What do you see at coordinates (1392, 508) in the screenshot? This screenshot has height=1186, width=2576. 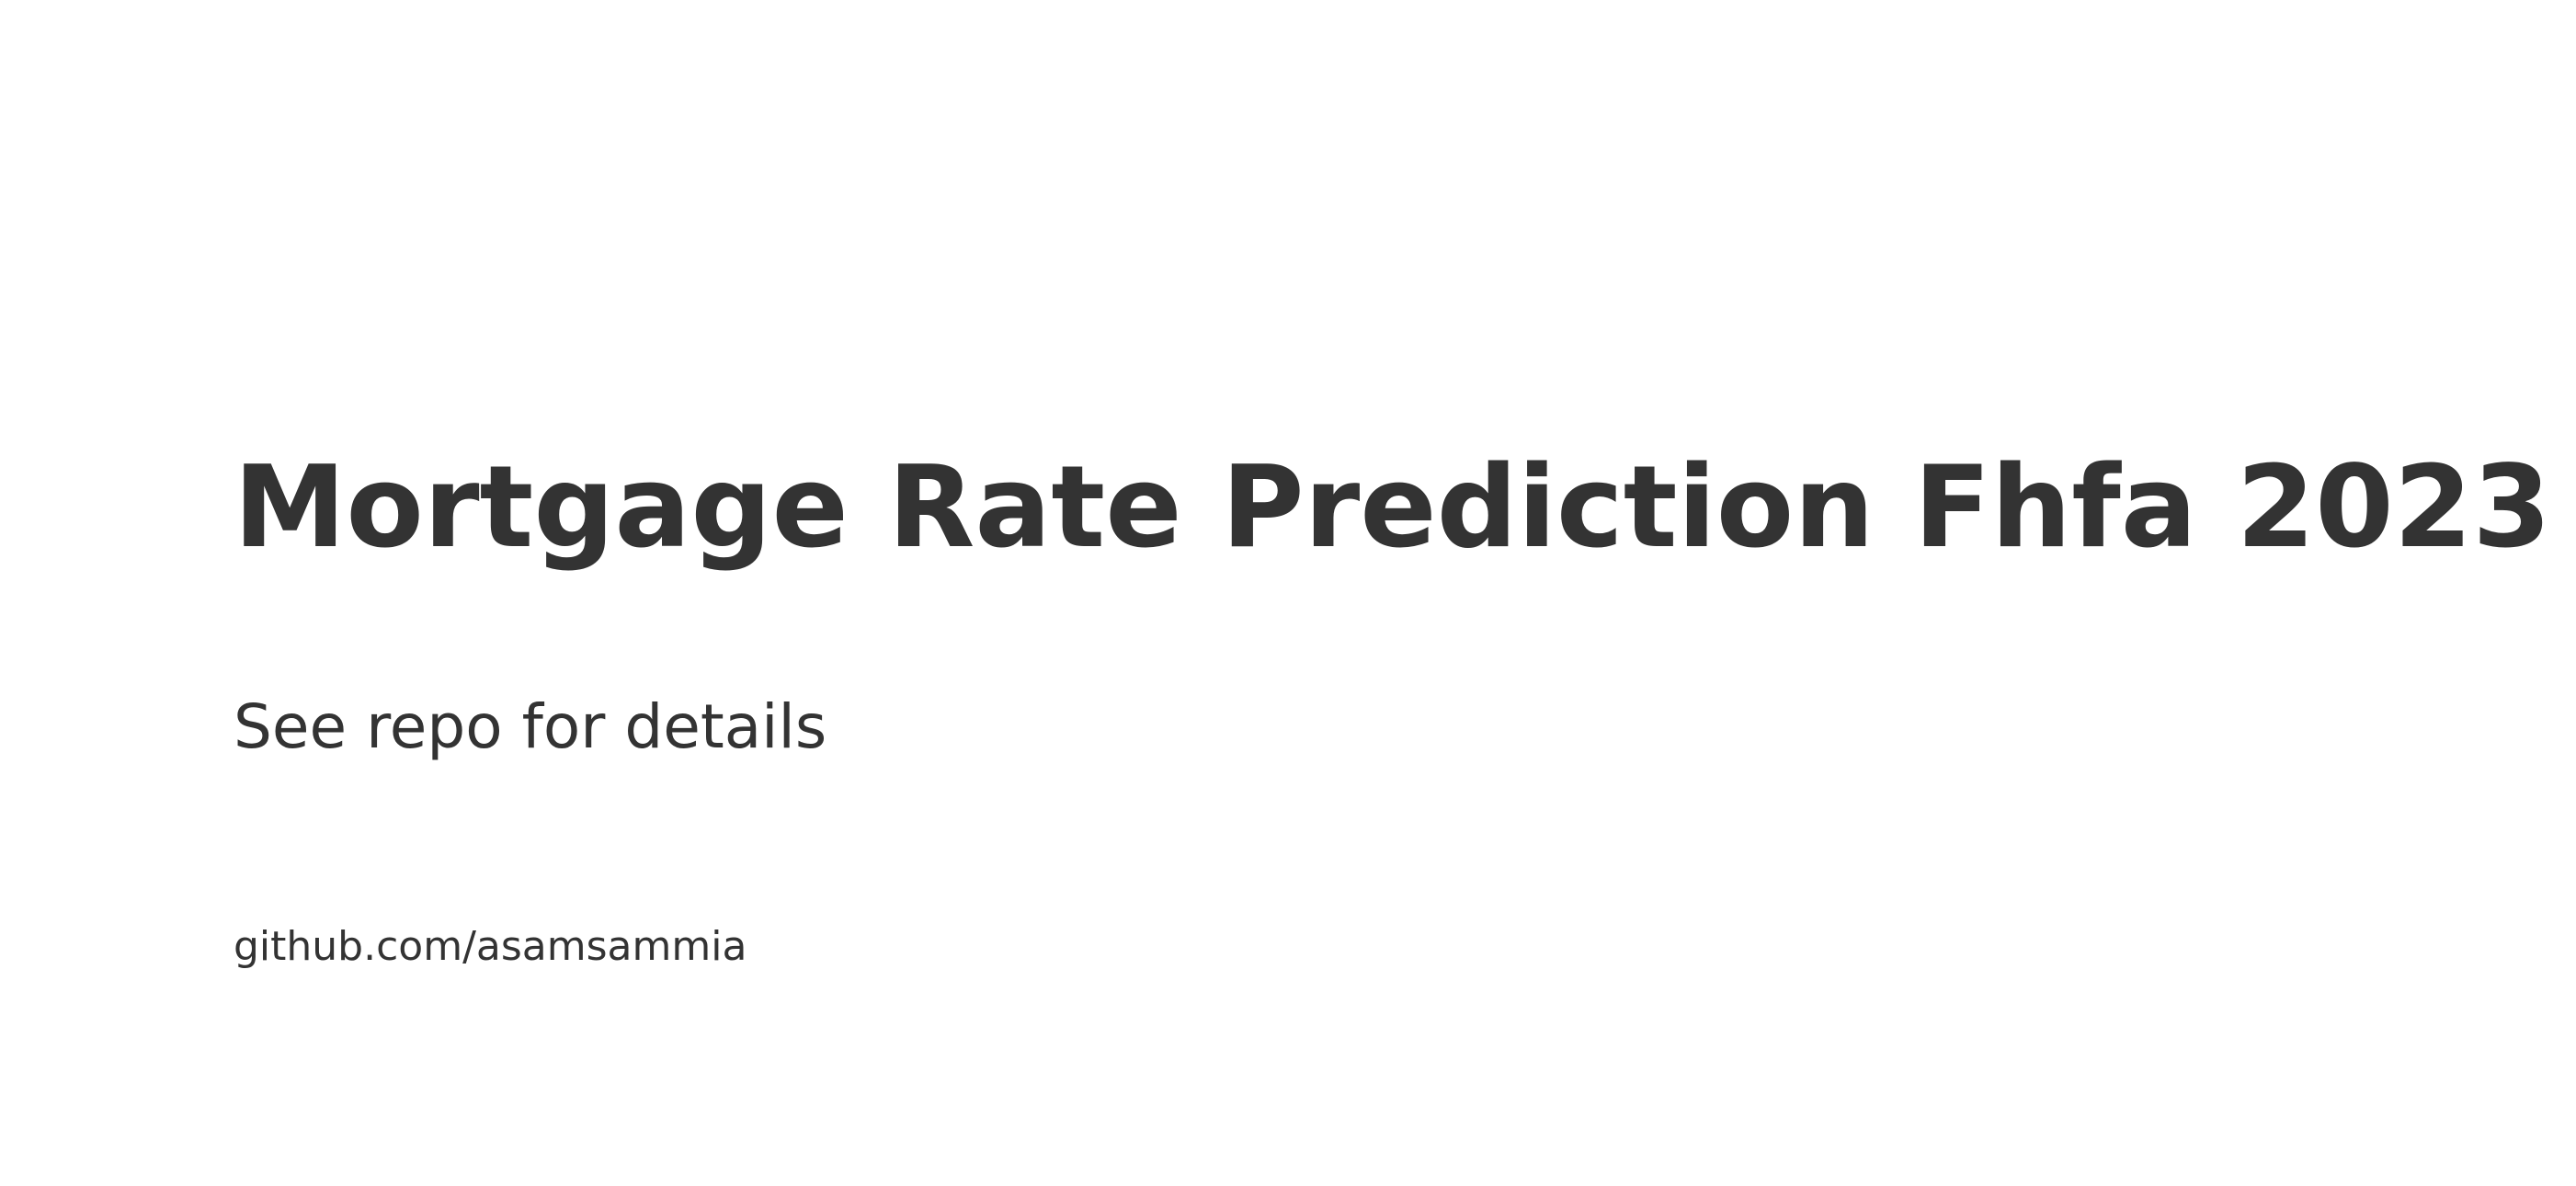 I see `page-title: Mortgage Rate Prediction Fhfa 2023` at bounding box center [1392, 508].